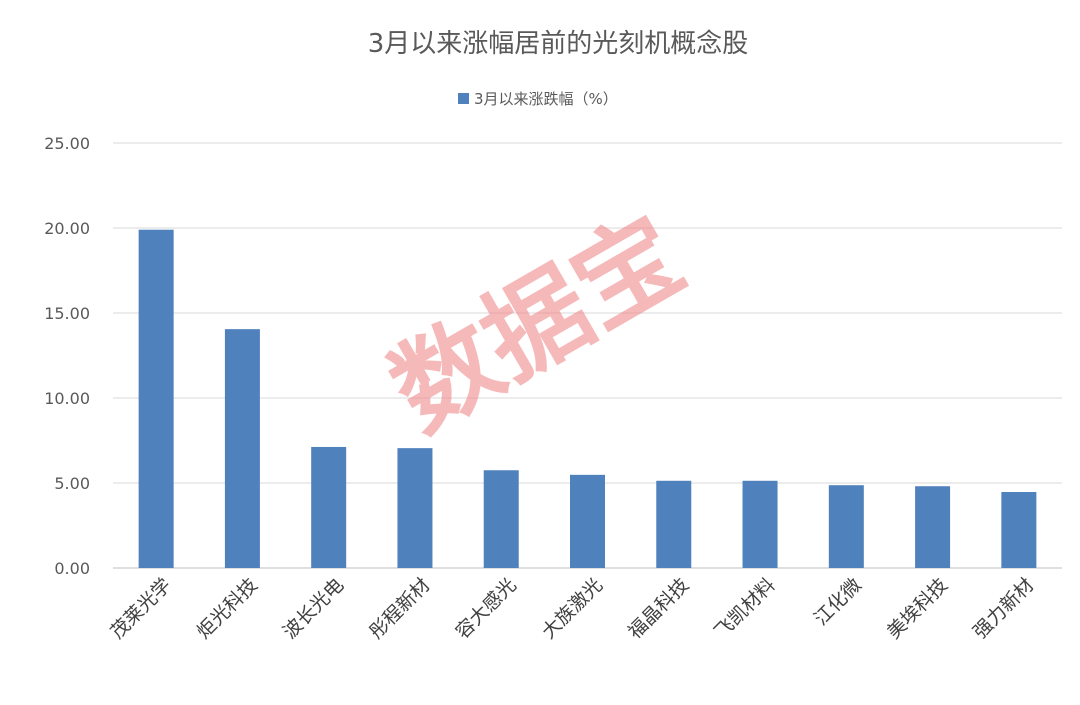 Image resolution: width=1080 pixels, height=705 pixels. What do you see at coordinates (67, 228) in the screenshot?
I see `y-tick-label: 20.00` at bounding box center [67, 228].